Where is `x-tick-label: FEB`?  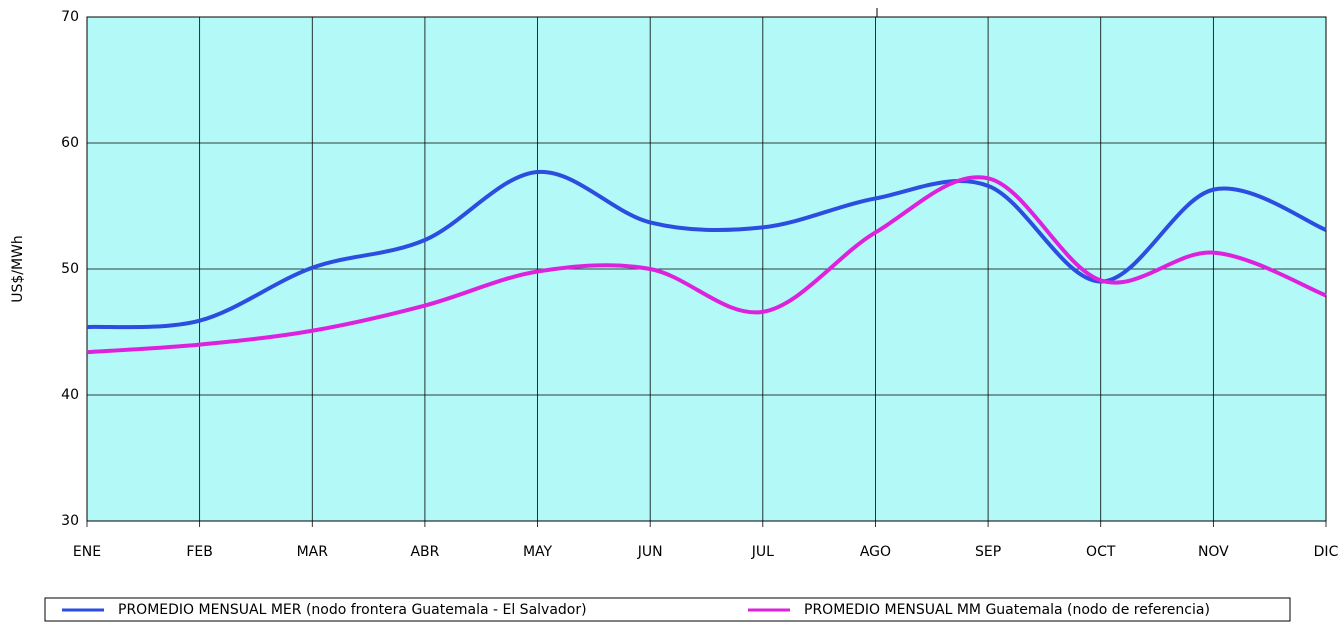 x-tick-label: FEB is located at coordinates (199, 552).